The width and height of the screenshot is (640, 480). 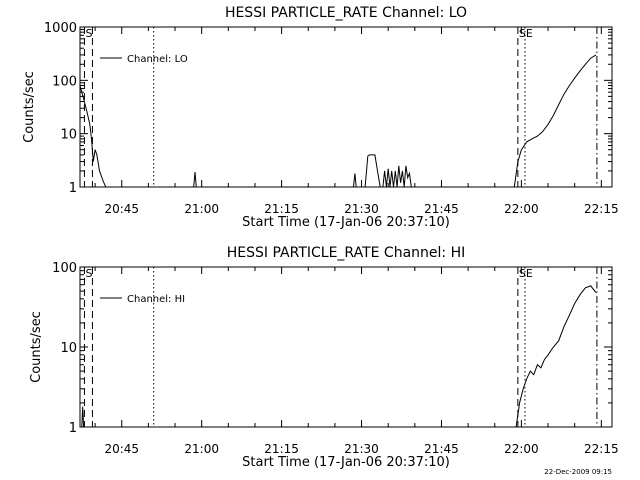 What do you see at coordinates (578, 472) in the screenshot?
I see `footer-timestamp: 22-Dec-2009 09:15` at bounding box center [578, 472].